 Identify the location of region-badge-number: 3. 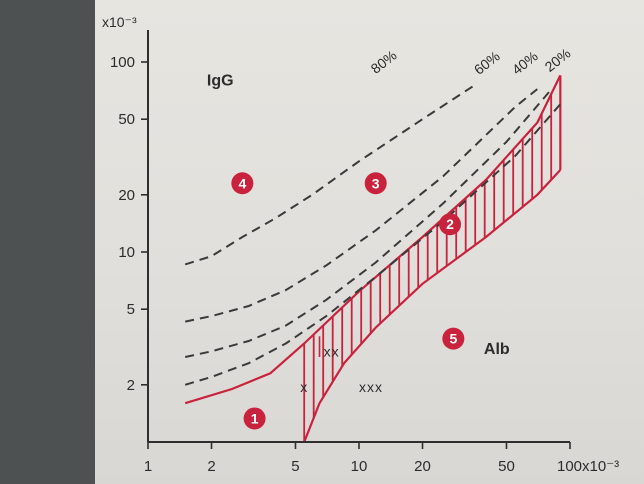
(376, 183).